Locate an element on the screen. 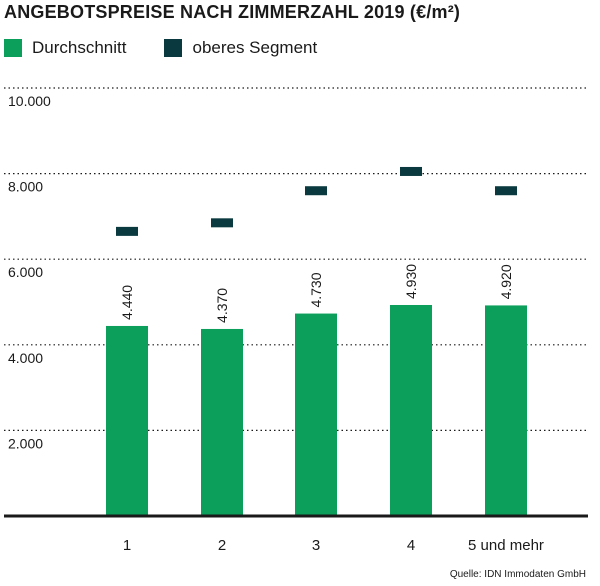 Image resolution: width=600 pixels, height=586 pixels. legend-label-upper-segment: oberes Segment is located at coordinates (255, 47).